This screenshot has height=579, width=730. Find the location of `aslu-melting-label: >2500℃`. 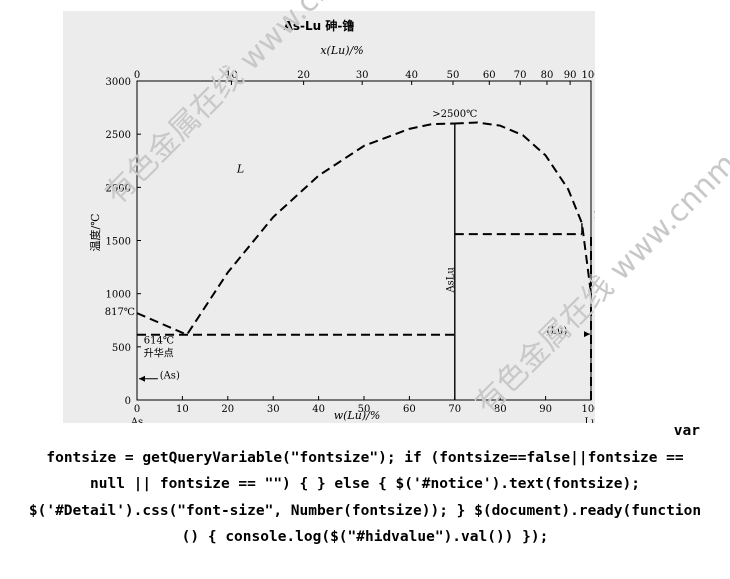

aslu-melting-label: >2500℃ is located at coordinates (454, 114).